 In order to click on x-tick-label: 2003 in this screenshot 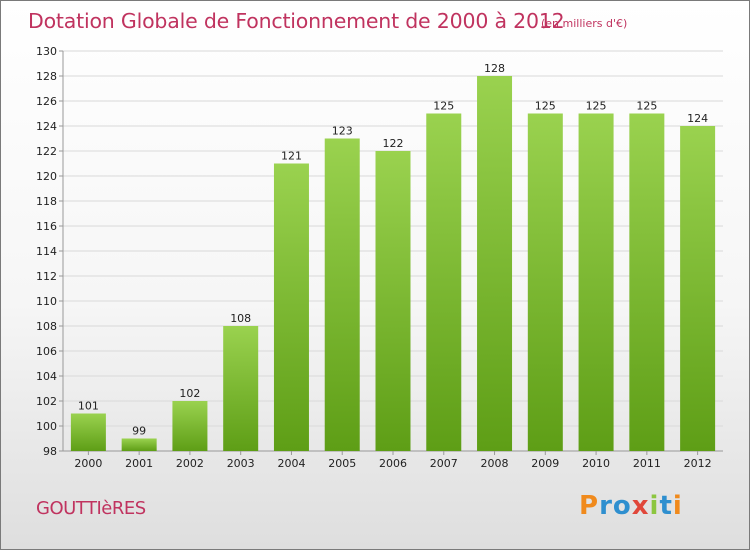, I will do `click(241, 463)`.